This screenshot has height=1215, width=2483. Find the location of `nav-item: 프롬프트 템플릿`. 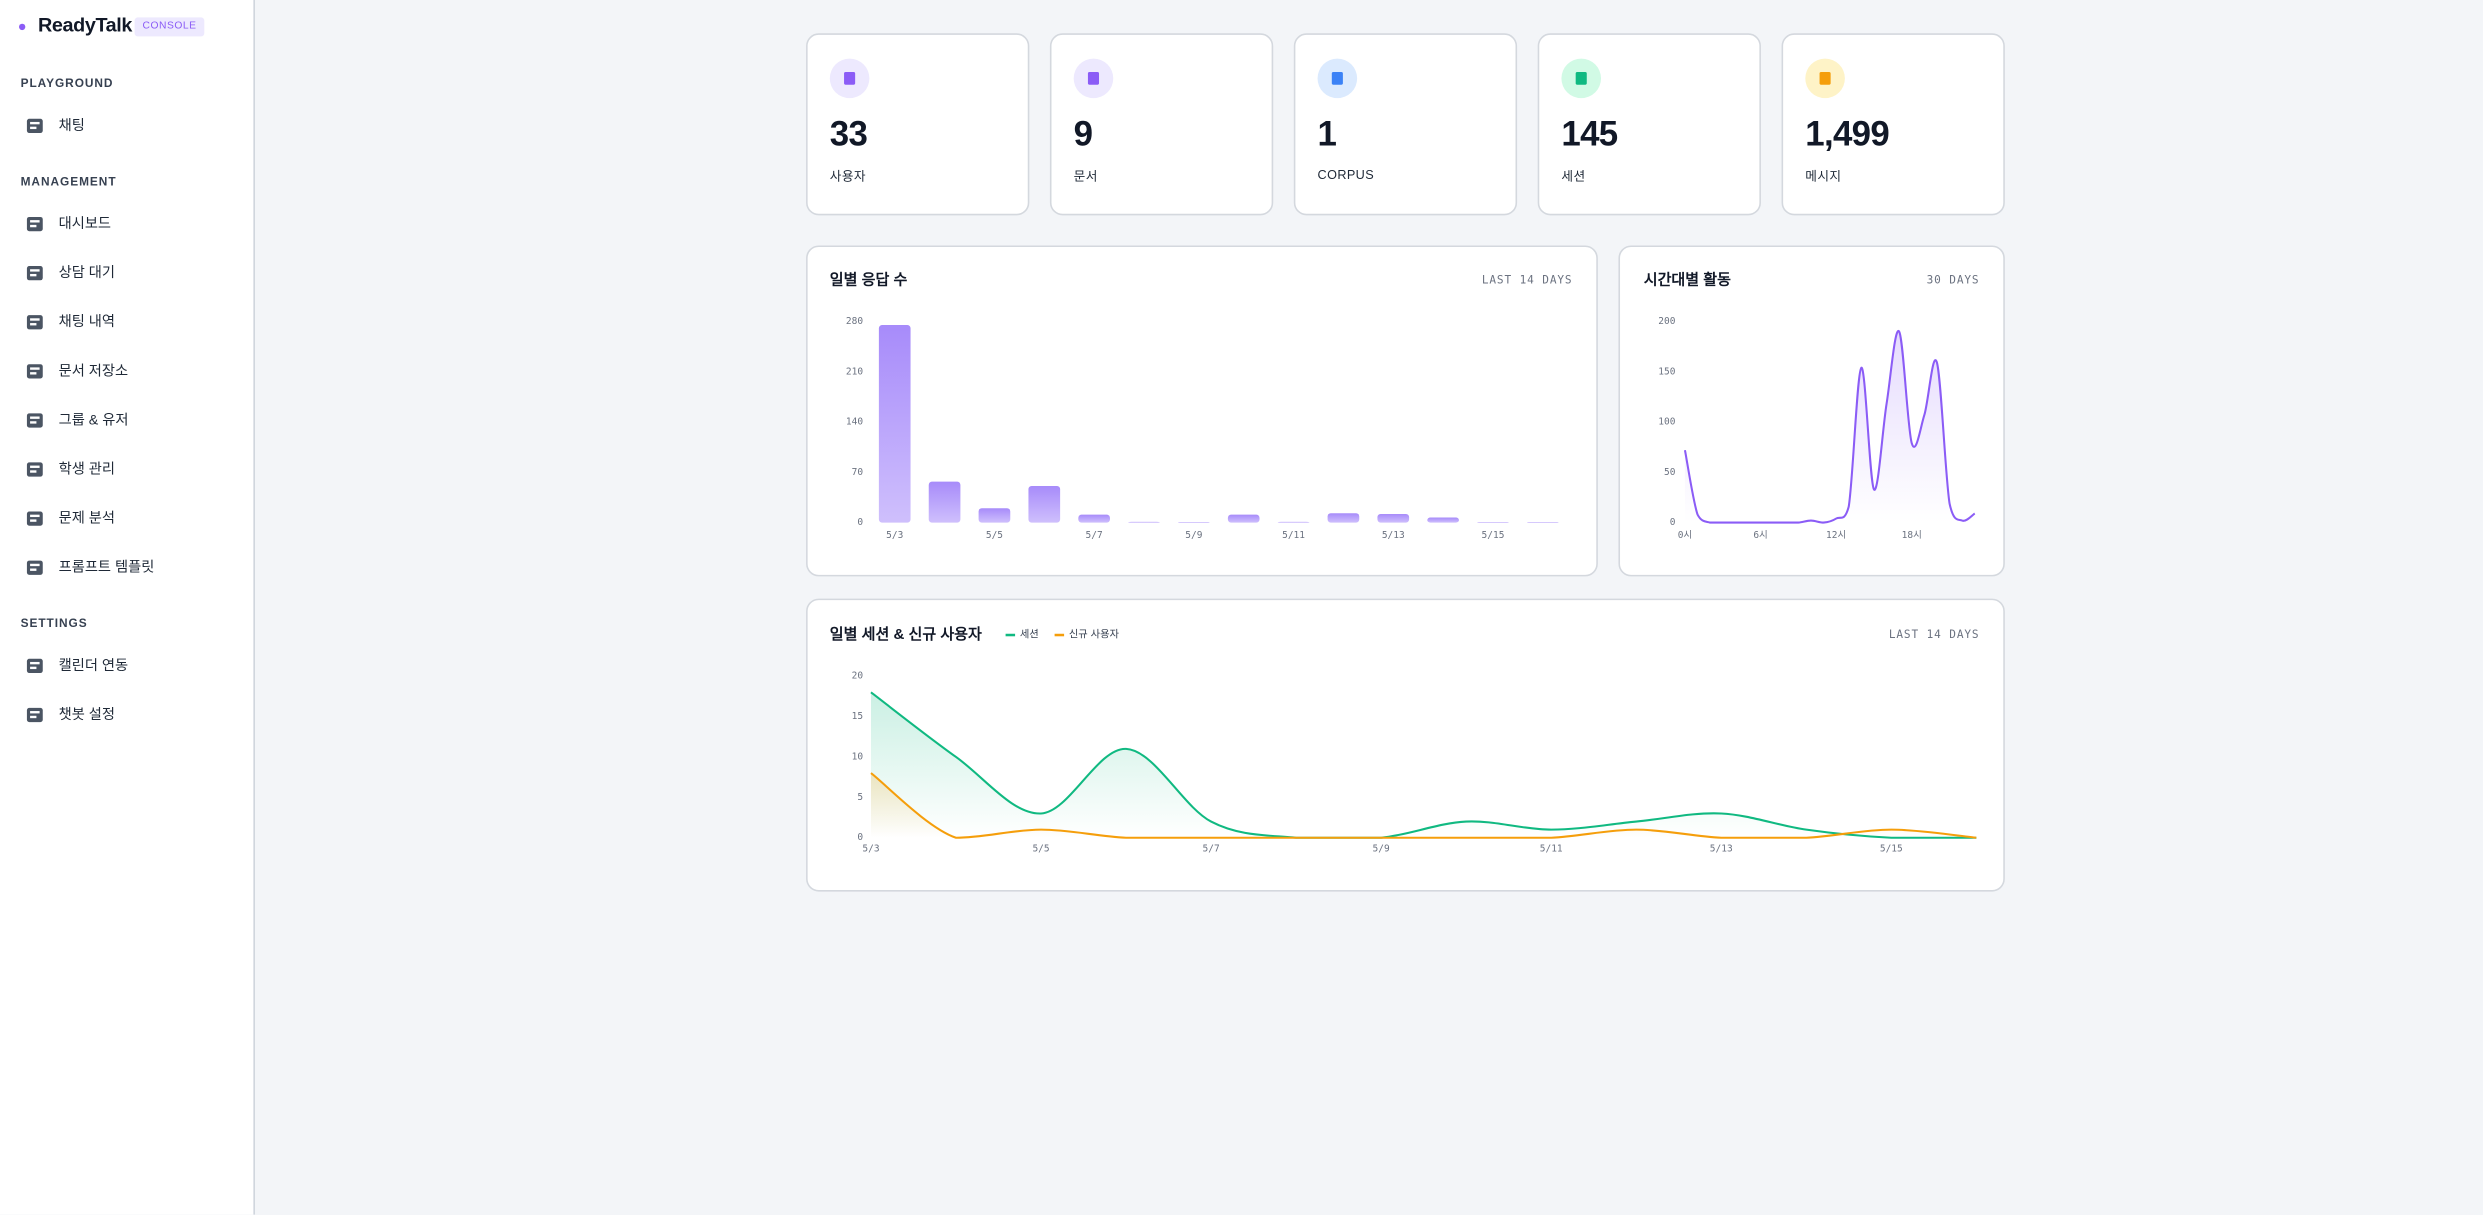

nav-item: 프롬프트 템플릿 is located at coordinates (106, 567).